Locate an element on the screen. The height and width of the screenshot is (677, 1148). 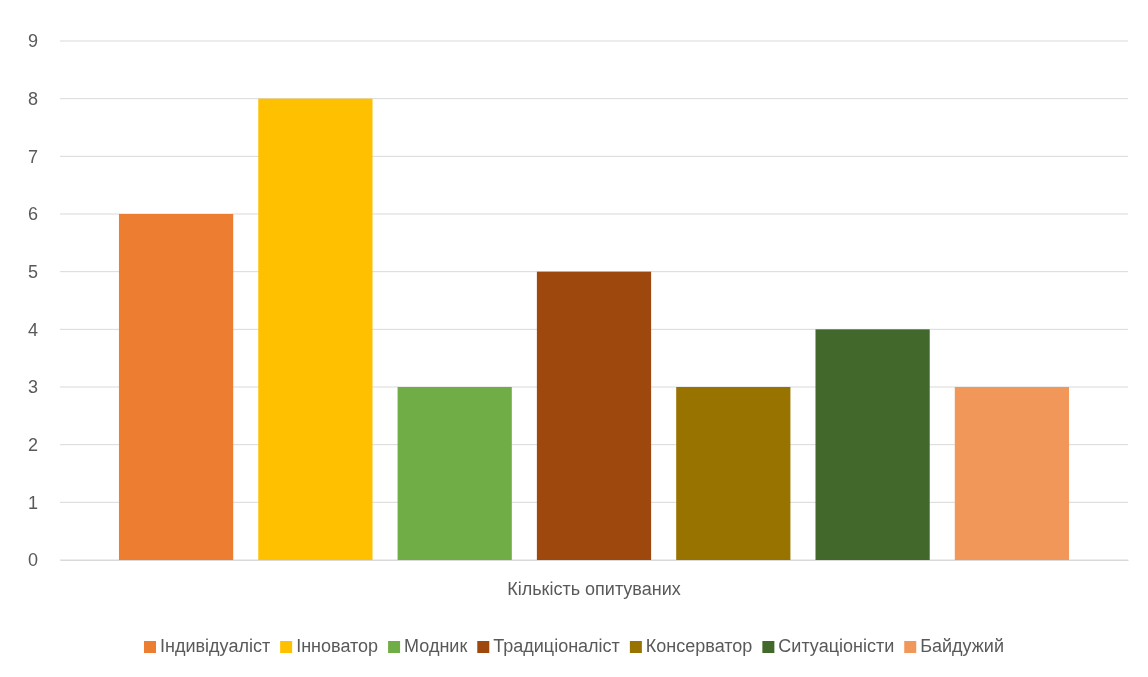
x-tick-label: Кількість опитуваних is located at coordinates (594, 588).